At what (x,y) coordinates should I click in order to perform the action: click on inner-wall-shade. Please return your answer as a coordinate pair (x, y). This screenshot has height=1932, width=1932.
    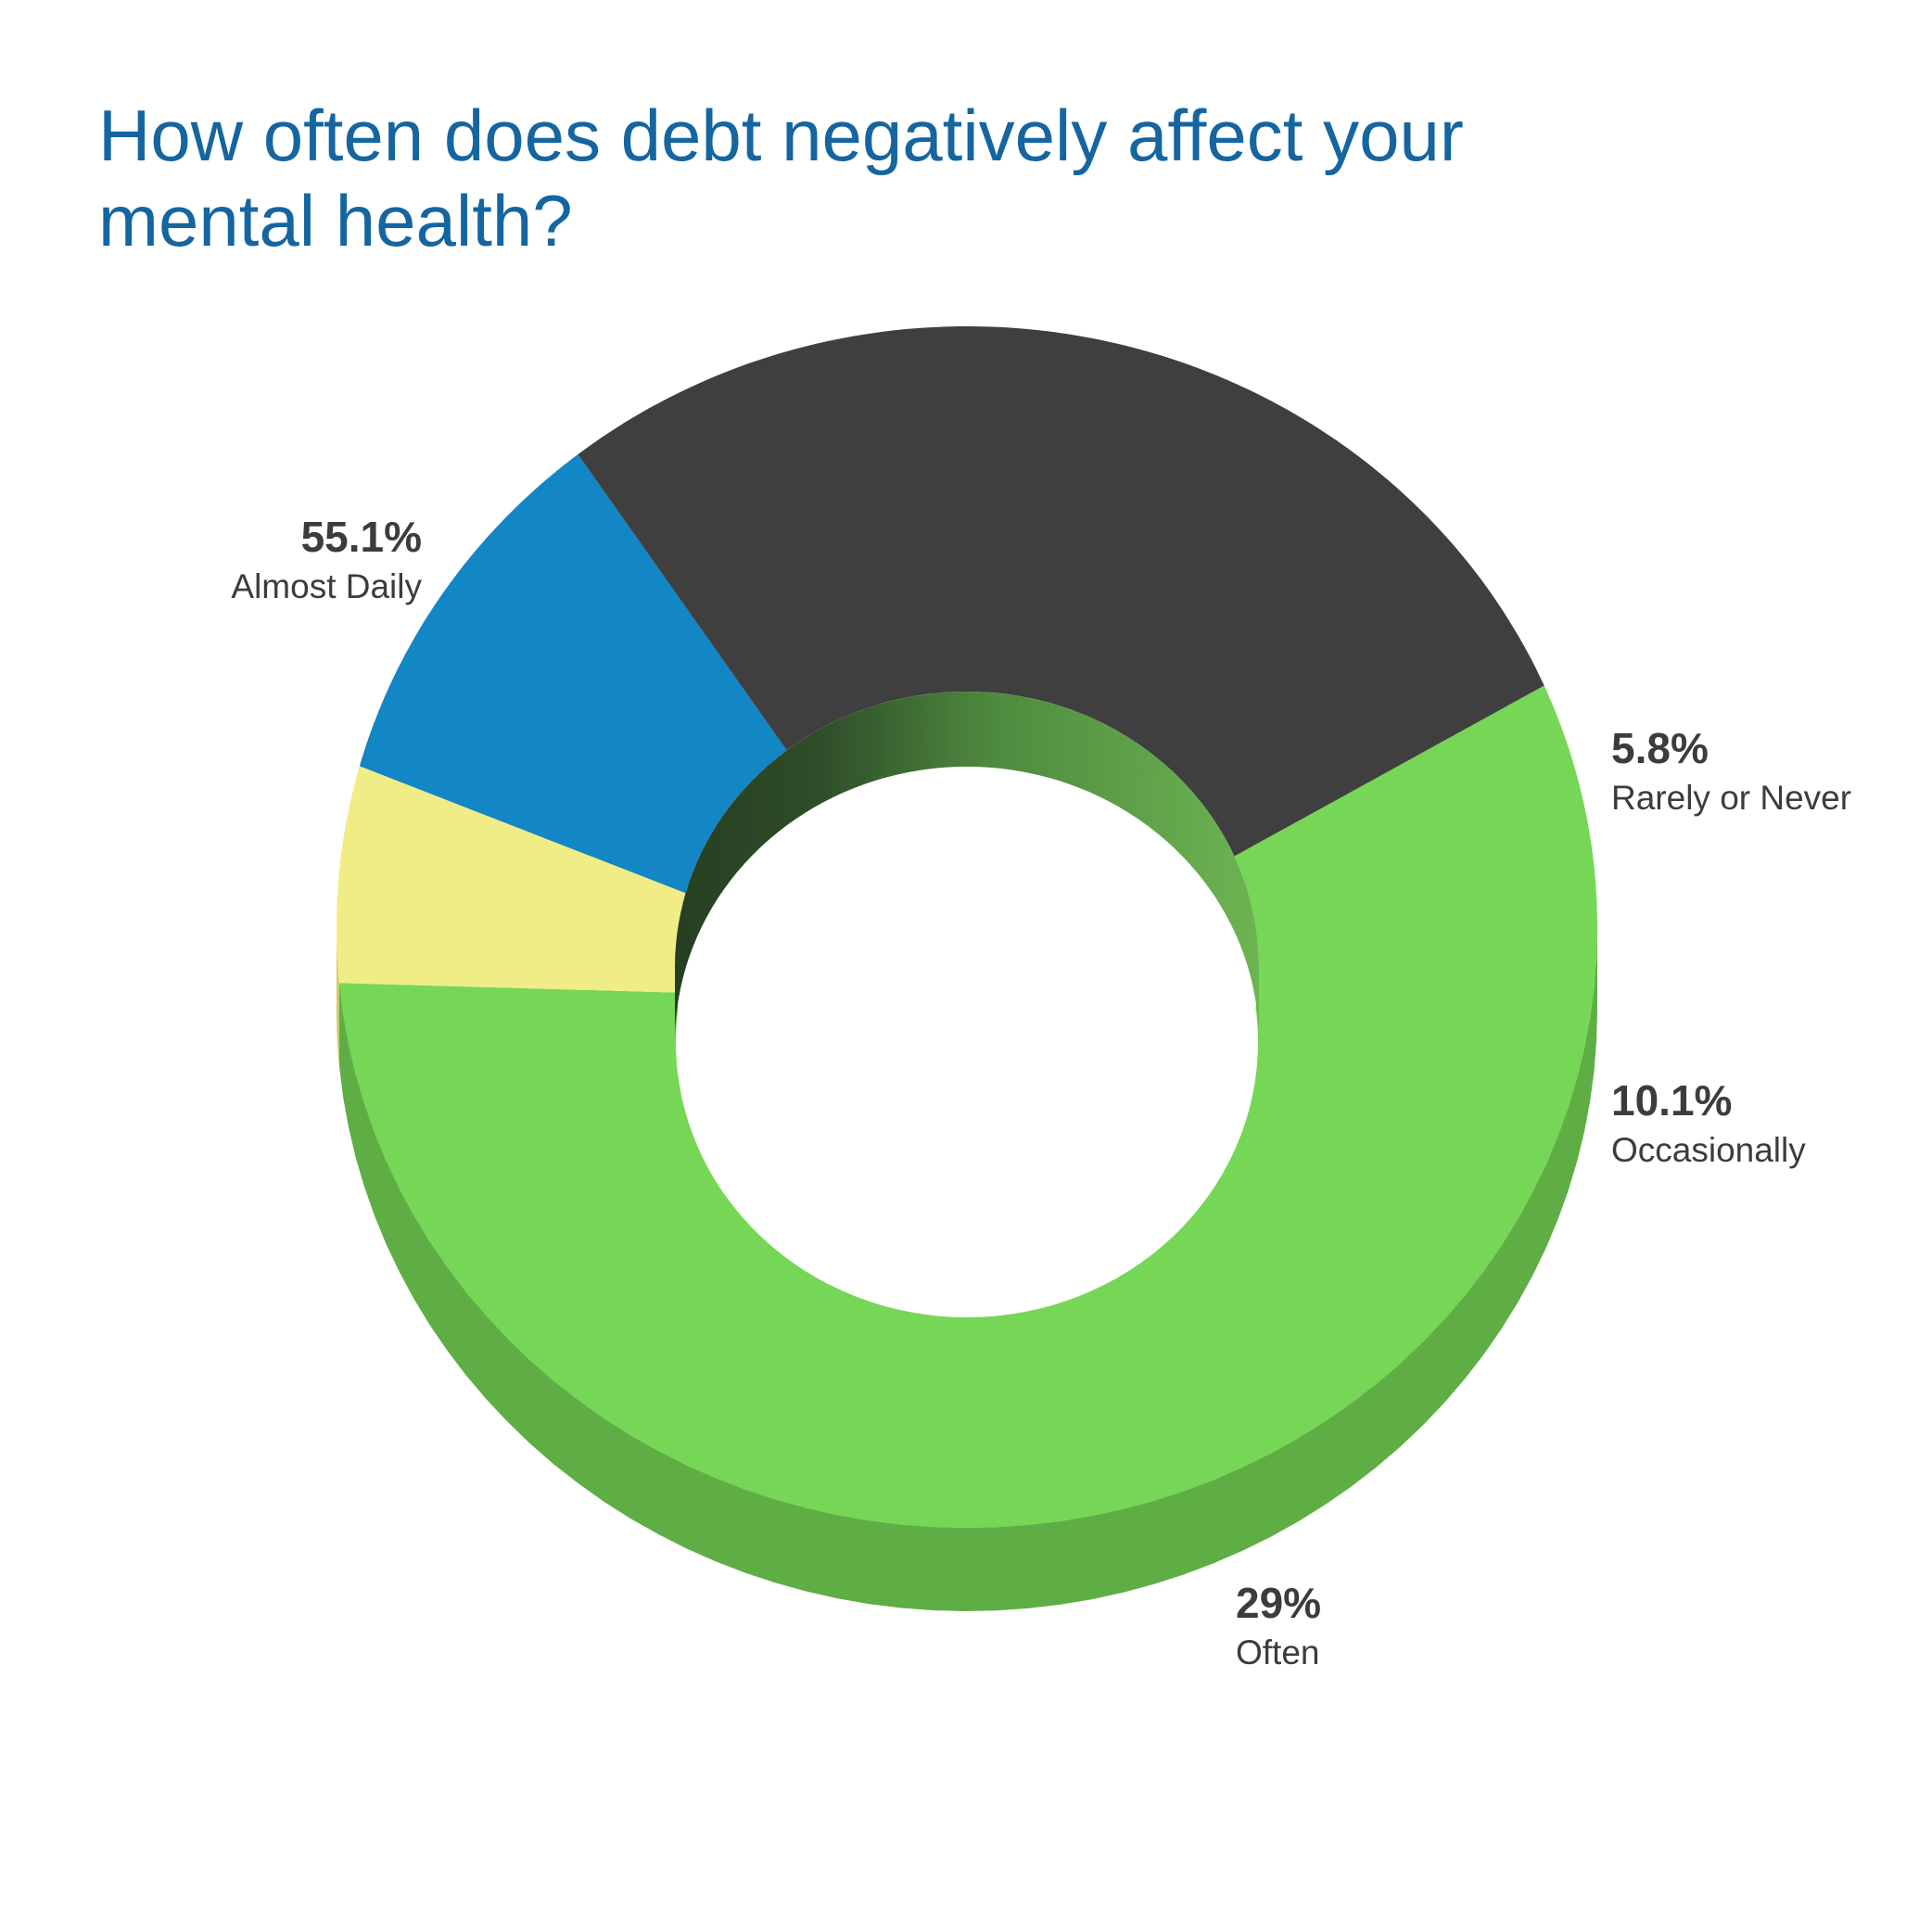
    Looking at the image, I should click on (967, 867).